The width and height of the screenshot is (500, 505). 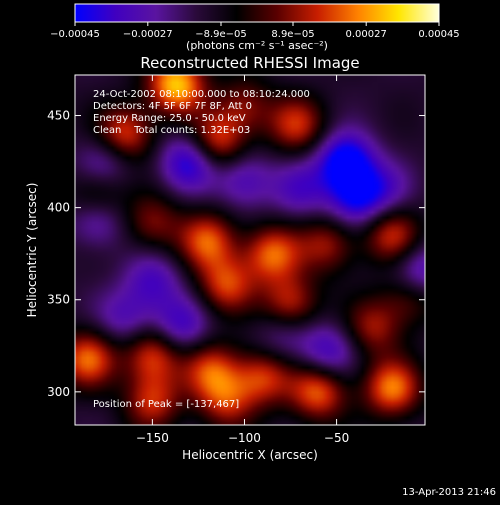 I want to click on colorbar-tick-label: −0.00045, so click(x=75, y=34).